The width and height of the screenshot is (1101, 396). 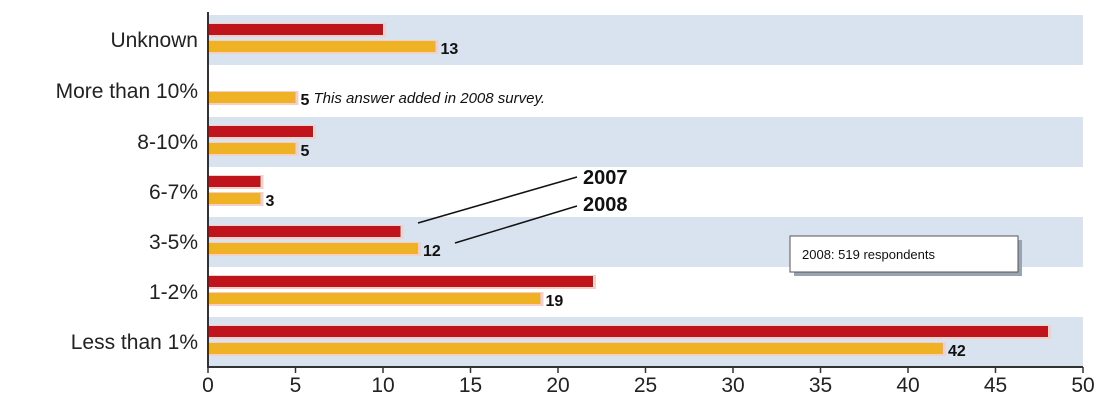 What do you see at coordinates (154, 40) in the screenshot?
I see `category-label: Unknown` at bounding box center [154, 40].